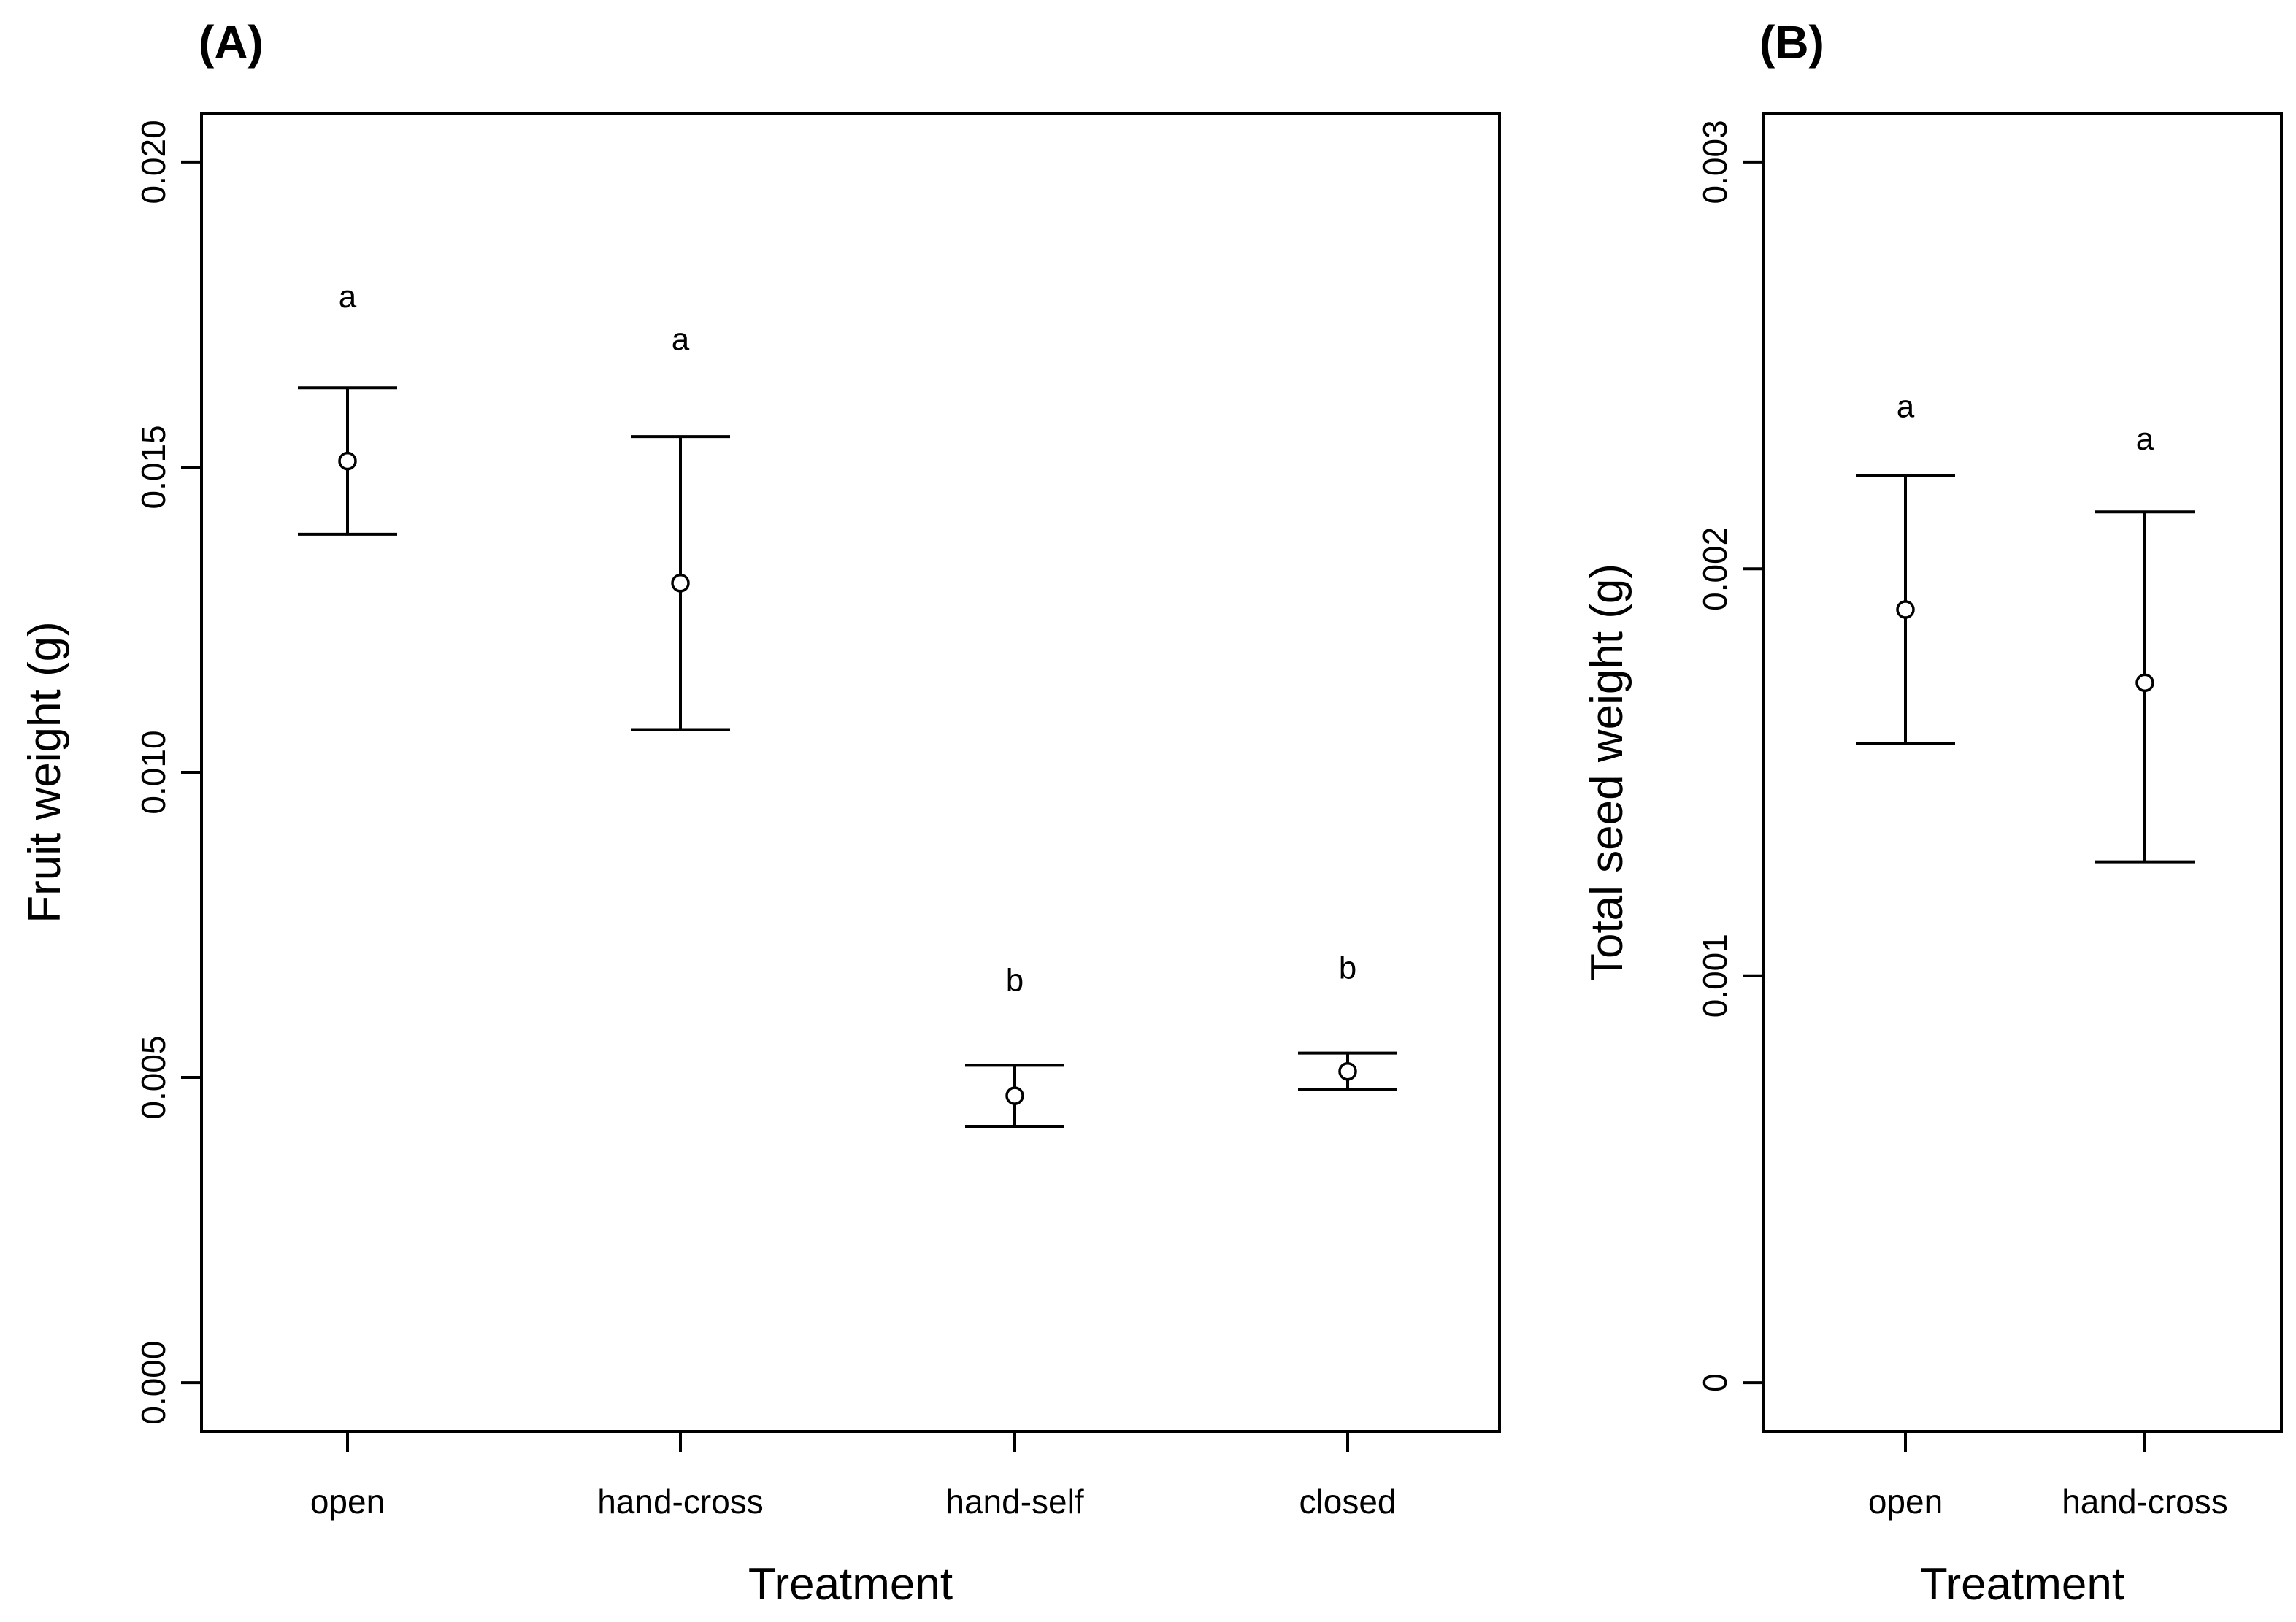 The image size is (2296, 1622). What do you see at coordinates (153, 467) in the screenshot?
I see `y-tick-label: 0.015` at bounding box center [153, 467].